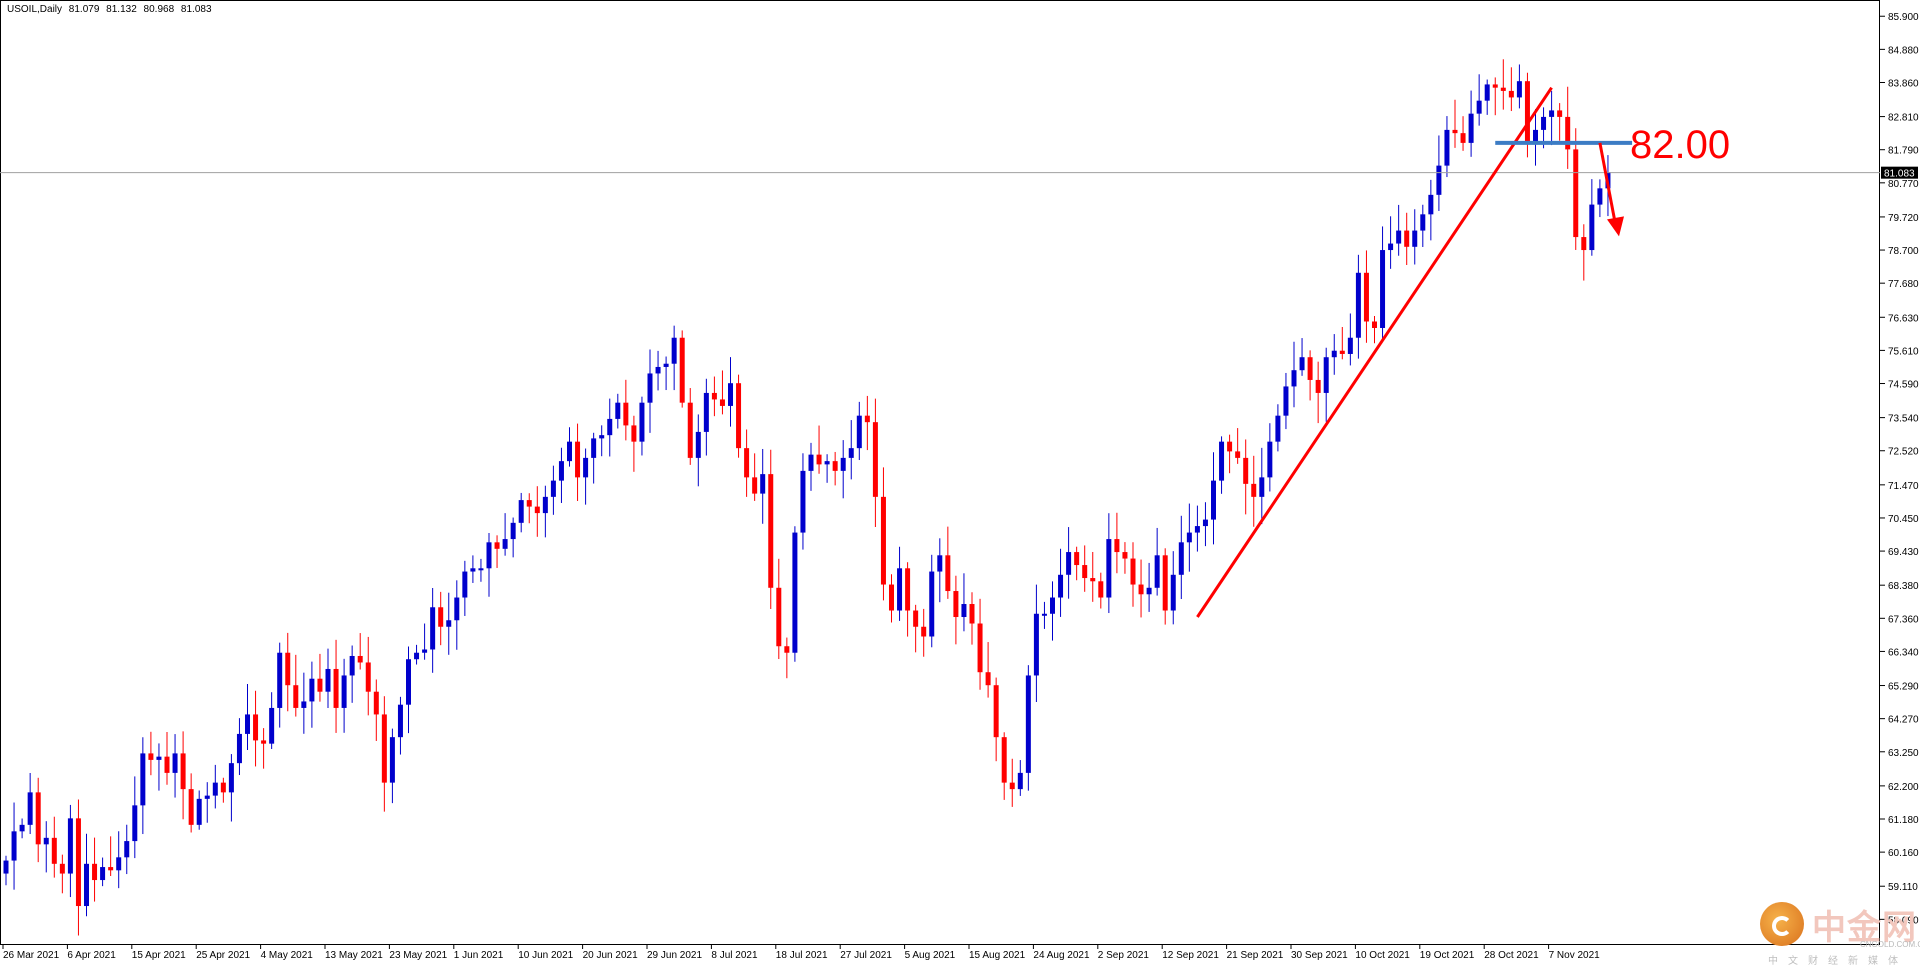 This screenshot has width=1920, height=968. Describe the element at coordinates (1903, 284) in the screenshot. I see `y-tick-label: 77.680` at that location.